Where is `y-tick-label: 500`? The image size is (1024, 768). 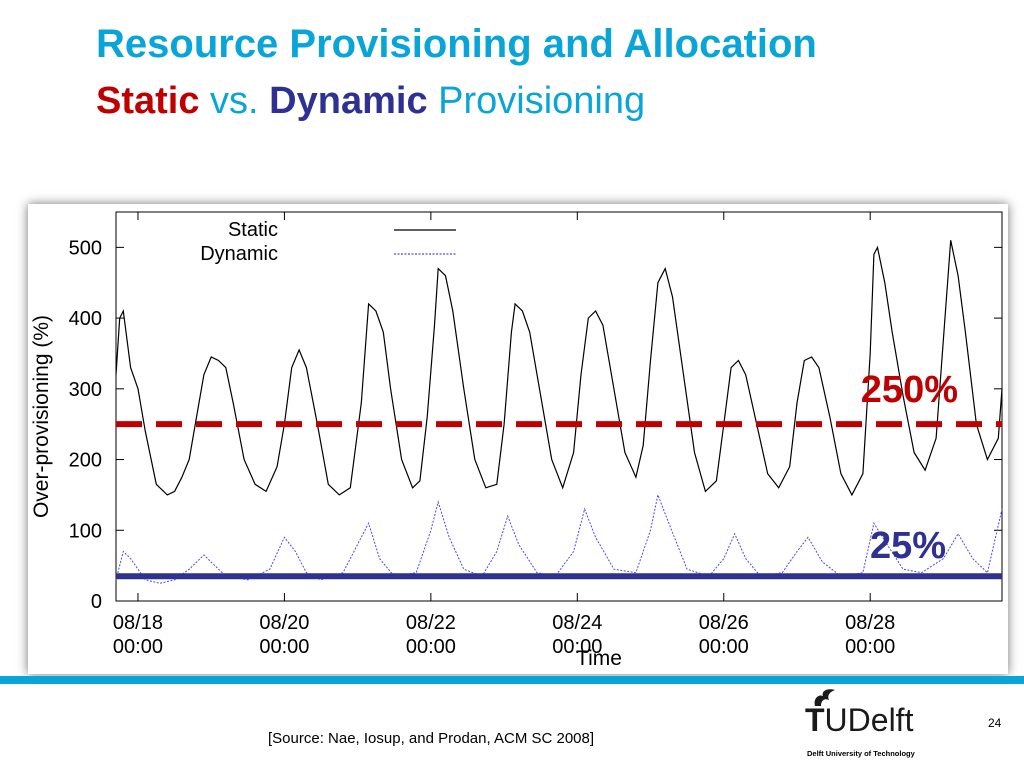 y-tick-label: 500 is located at coordinates (85, 248).